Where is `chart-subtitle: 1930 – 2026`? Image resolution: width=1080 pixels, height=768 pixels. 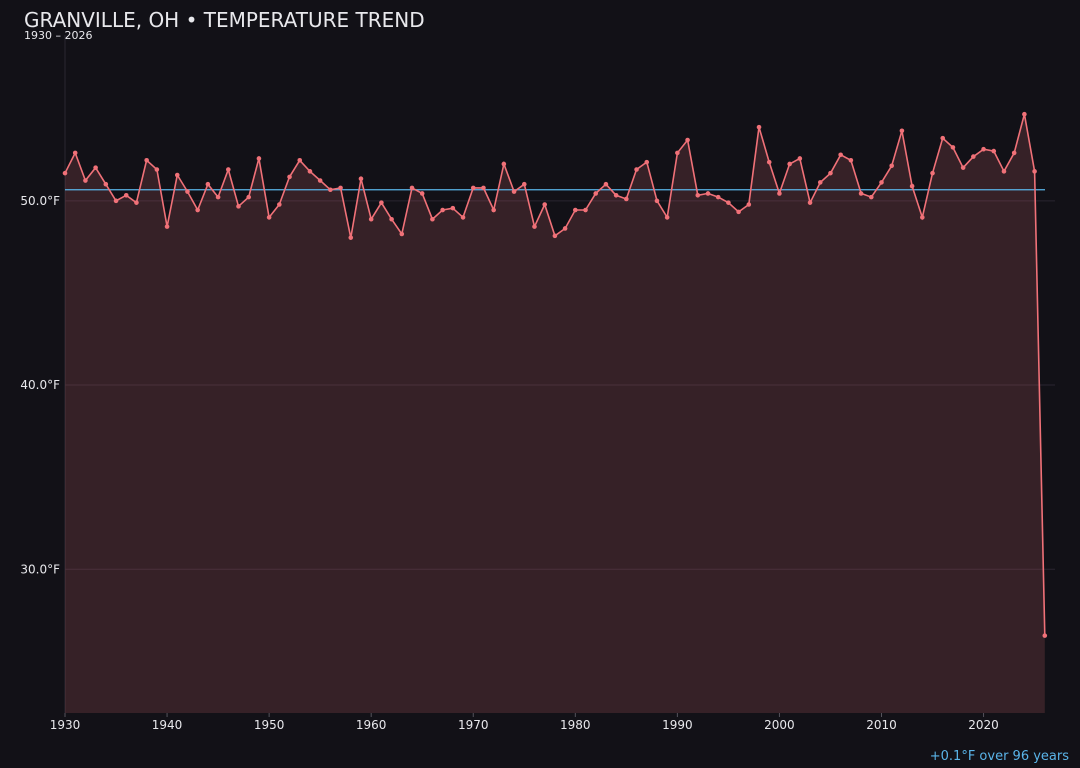 chart-subtitle: 1930 – 2026 is located at coordinates (58, 35).